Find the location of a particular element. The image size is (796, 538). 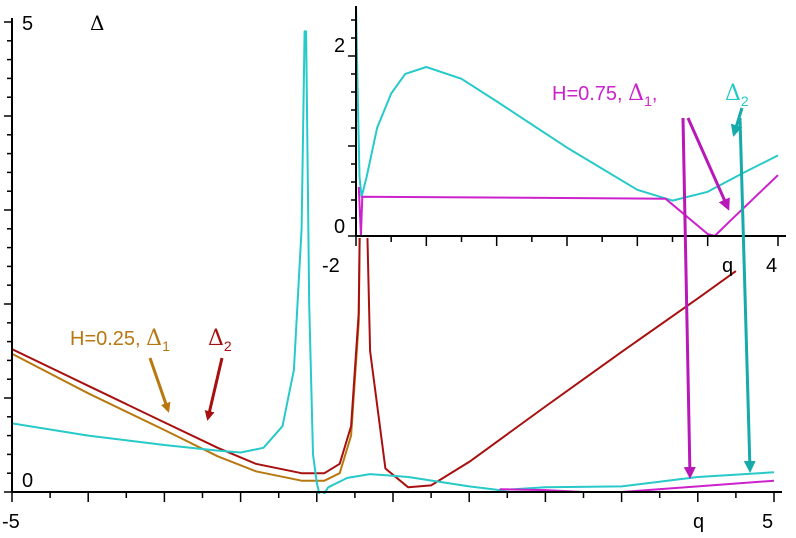

annotation-delta2-subscript: 2 is located at coordinates (228, 346).